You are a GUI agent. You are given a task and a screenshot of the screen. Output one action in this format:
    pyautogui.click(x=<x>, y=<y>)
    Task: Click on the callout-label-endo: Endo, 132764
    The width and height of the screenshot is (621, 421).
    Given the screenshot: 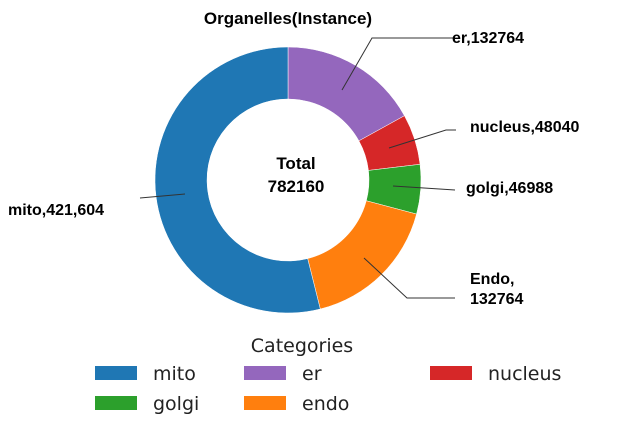 What is the action you would take?
    pyautogui.click(x=496, y=289)
    